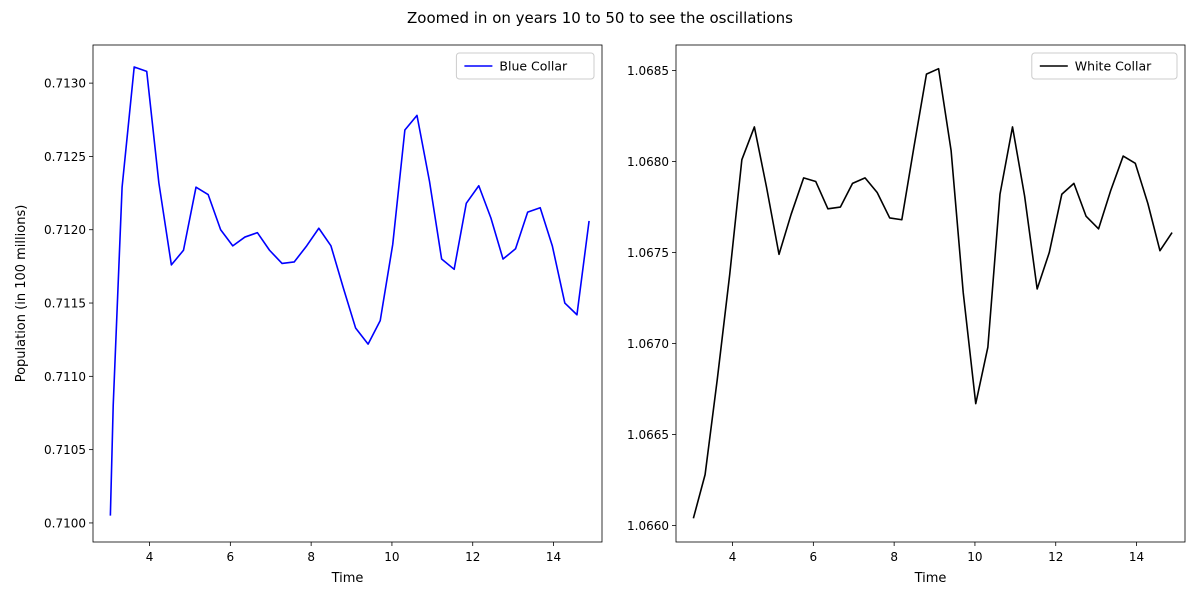  Describe the element at coordinates (648, 435) in the screenshot. I see `y-tick-label: 1.0665` at that location.